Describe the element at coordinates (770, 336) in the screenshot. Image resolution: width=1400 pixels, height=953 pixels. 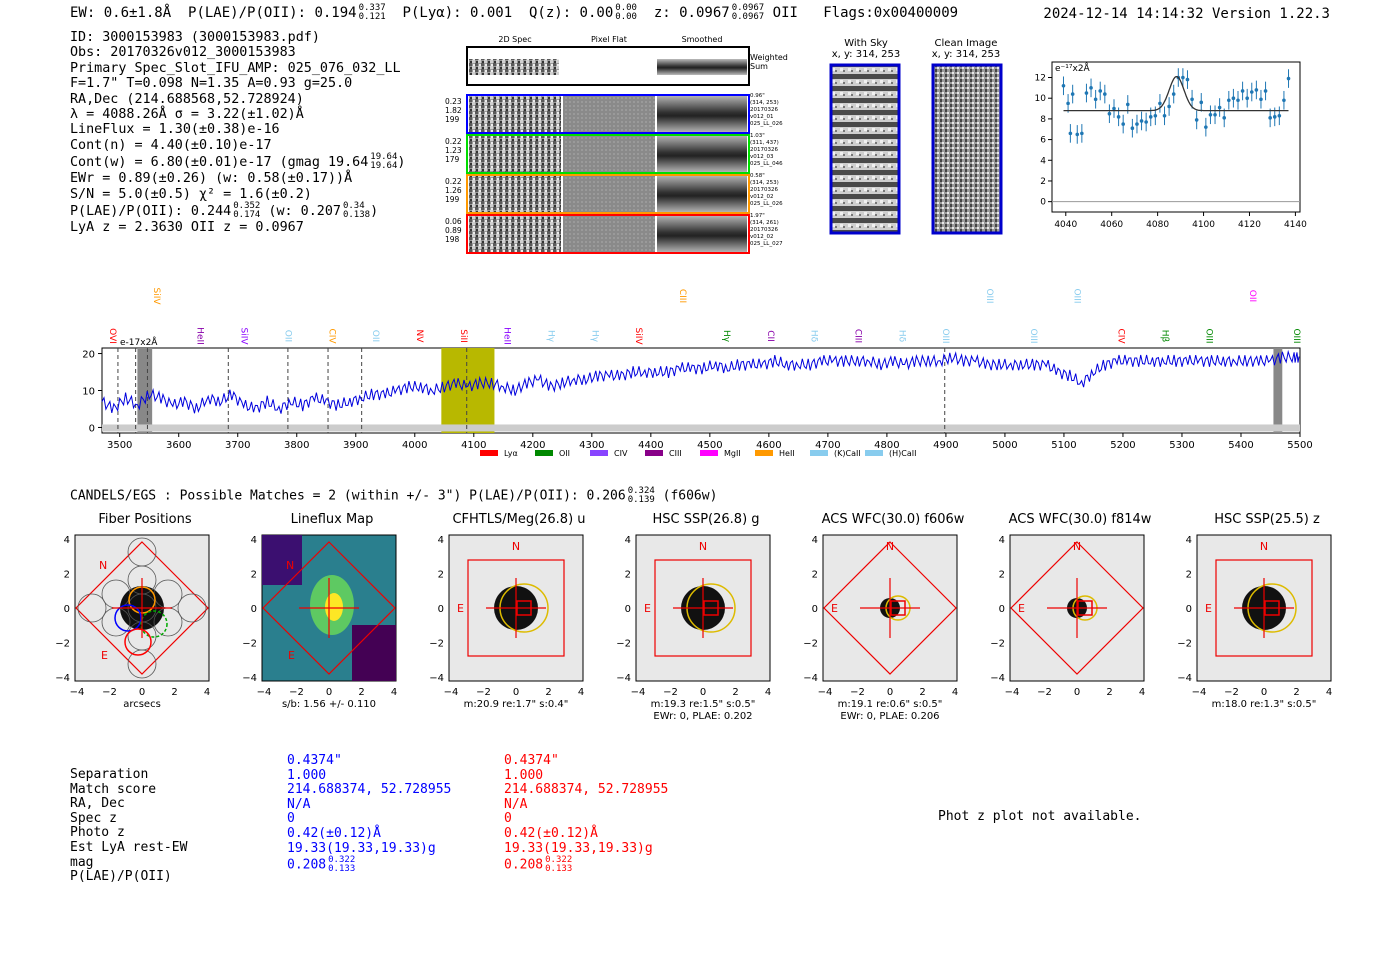
I see `spectrum-line-id: CII` at that location.